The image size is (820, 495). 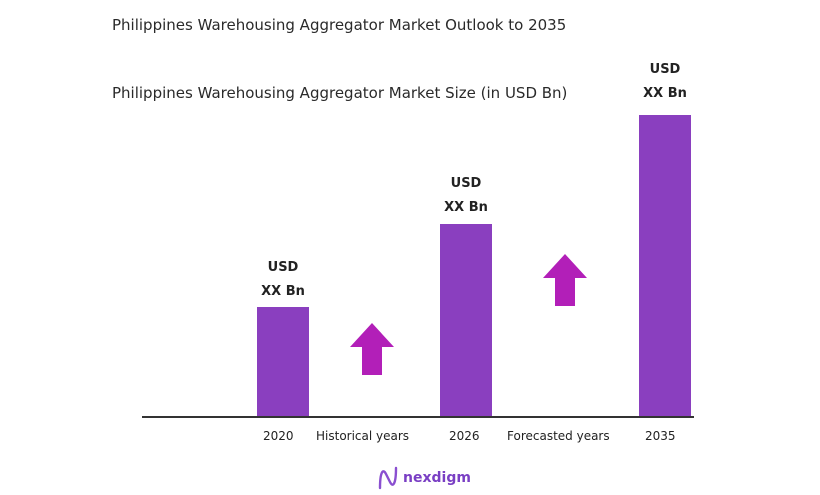 I want to click on bar-2026, so click(x=466, y=320).